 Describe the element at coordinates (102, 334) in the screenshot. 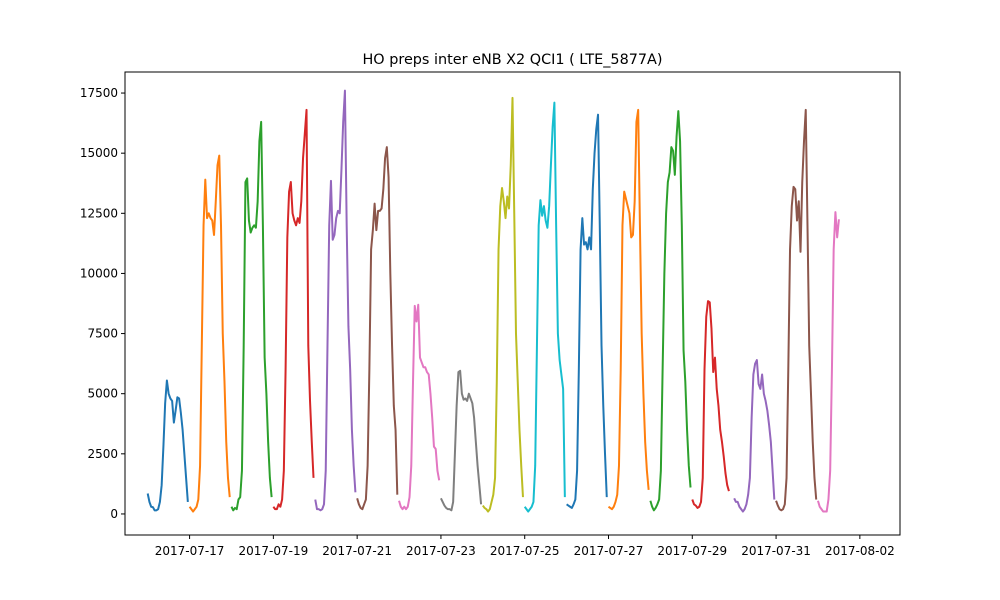

I see `y-tick-label-3: 7500` at that location.